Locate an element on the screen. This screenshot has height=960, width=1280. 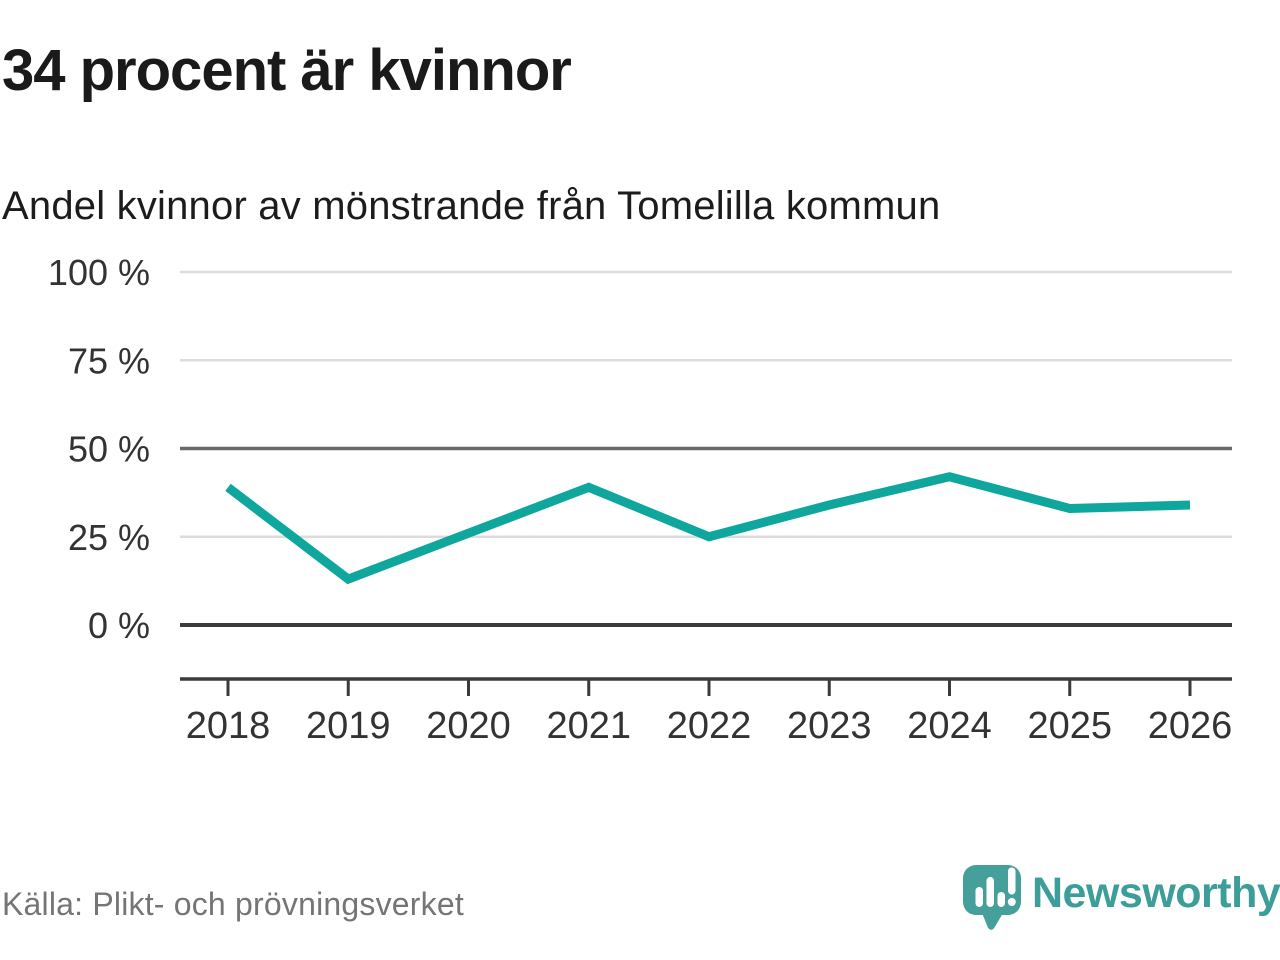
y-axis-tick-label: 100 % is located at coordinates (99, 272).